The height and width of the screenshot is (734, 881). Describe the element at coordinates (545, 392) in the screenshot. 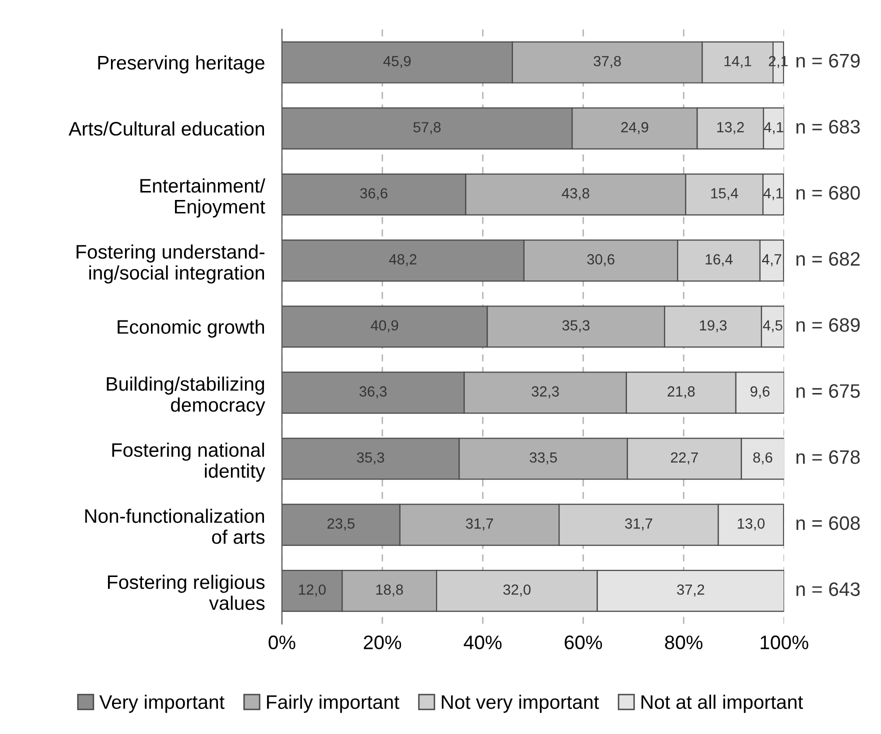

I see `data-label: 32,3` at that location.